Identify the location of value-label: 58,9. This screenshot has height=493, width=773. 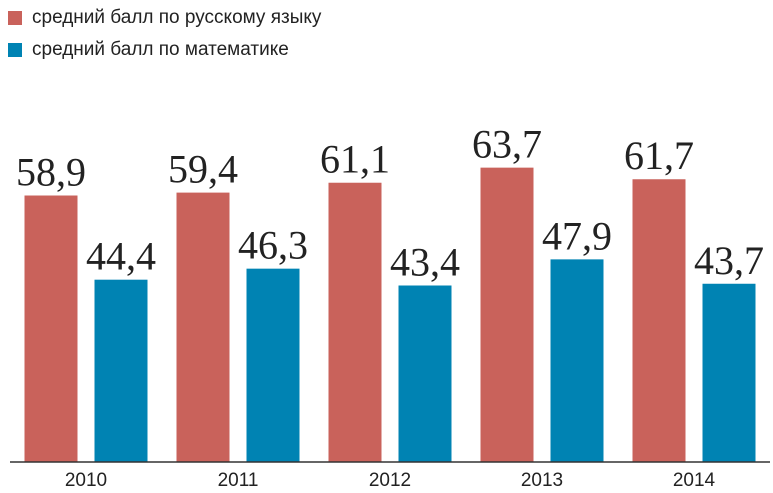
(51, 172).